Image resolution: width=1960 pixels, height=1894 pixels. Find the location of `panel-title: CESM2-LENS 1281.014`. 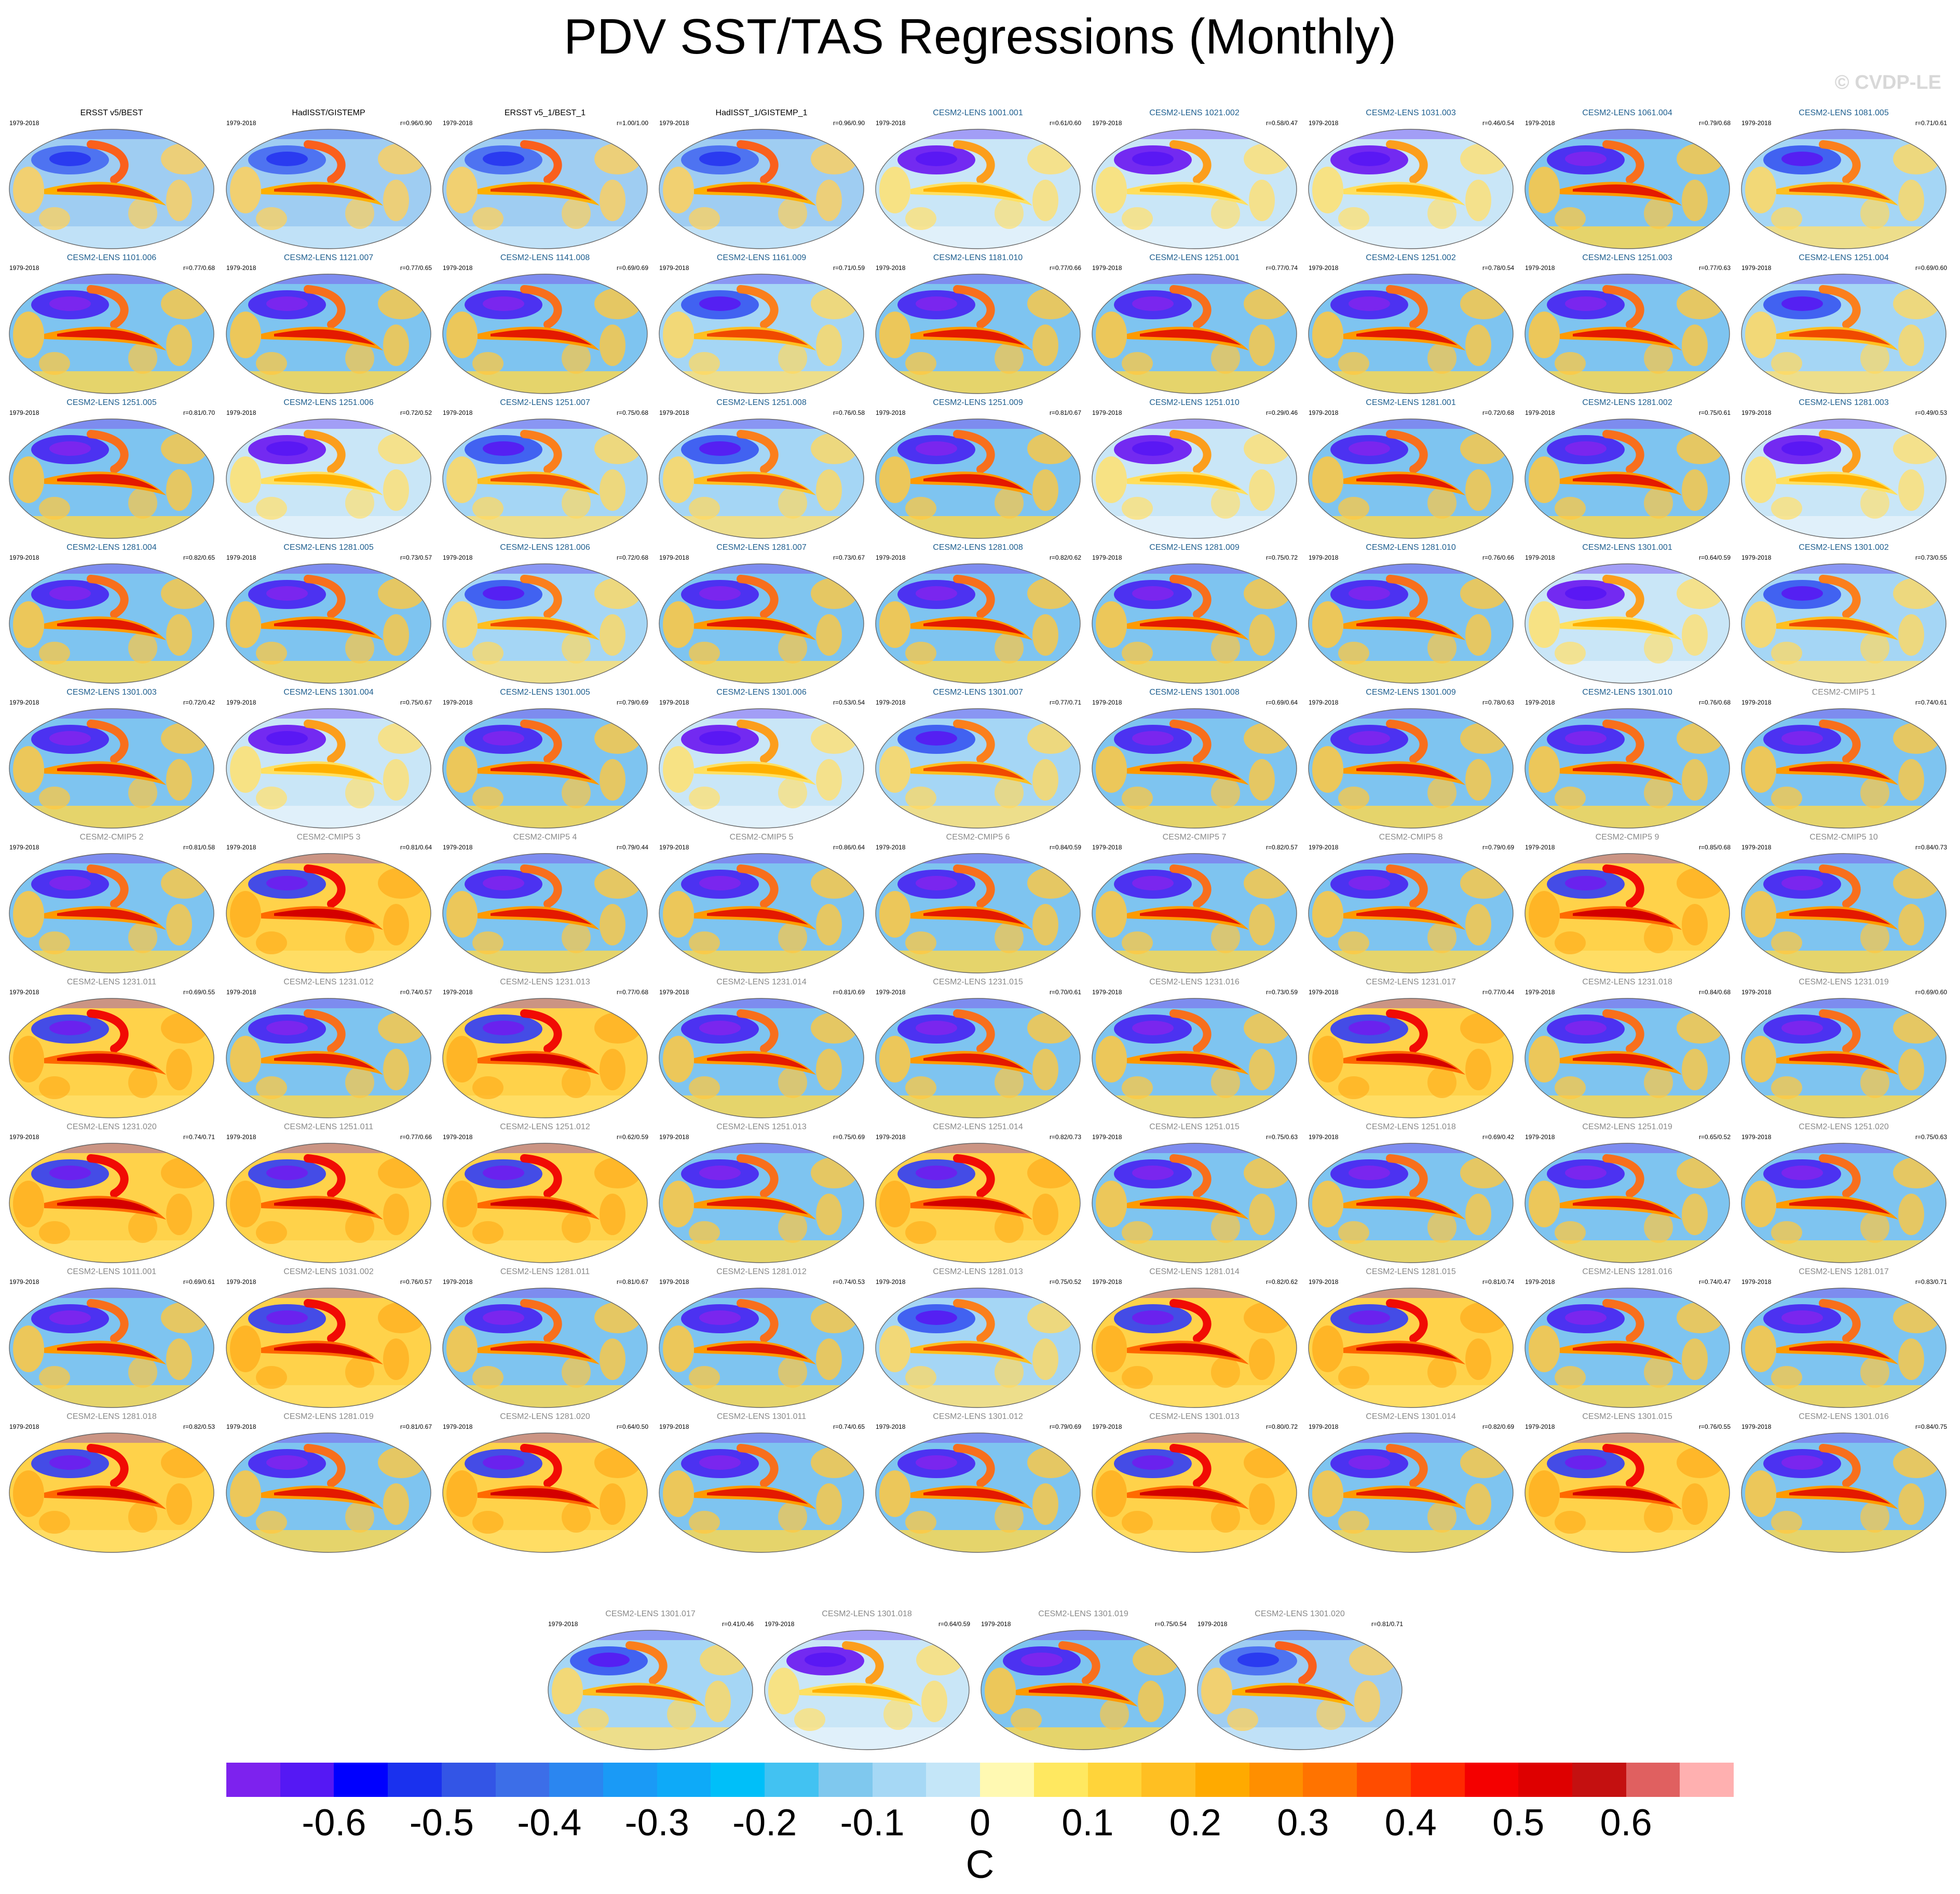

panel-title: CESM2-LENS 1281.014 is located at coordinates (1194, 1271).